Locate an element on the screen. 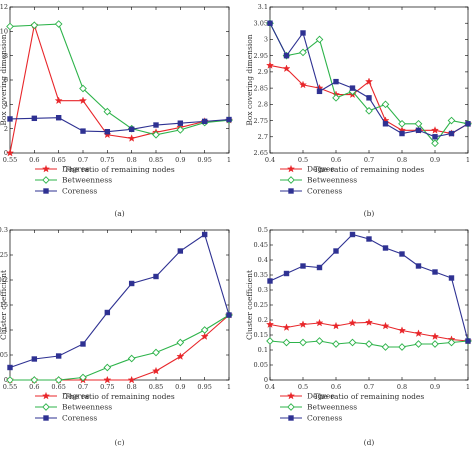  y-tick-label: 2.8 is located at coordinates (263, 105).